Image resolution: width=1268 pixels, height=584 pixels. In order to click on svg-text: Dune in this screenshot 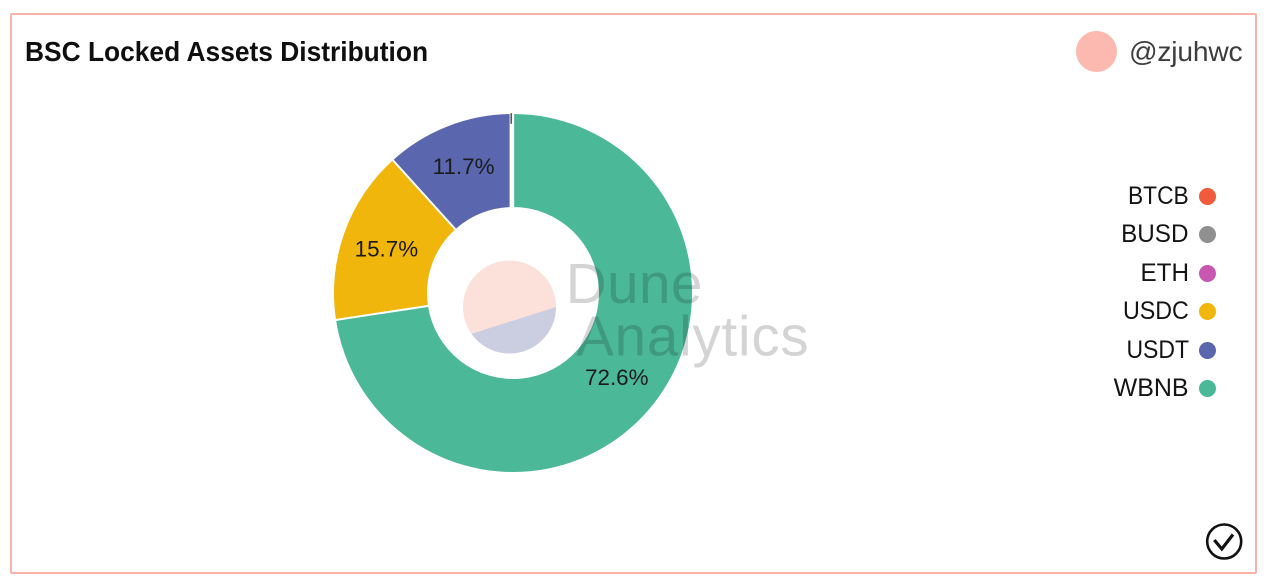, I will do `click(634, 283)`.